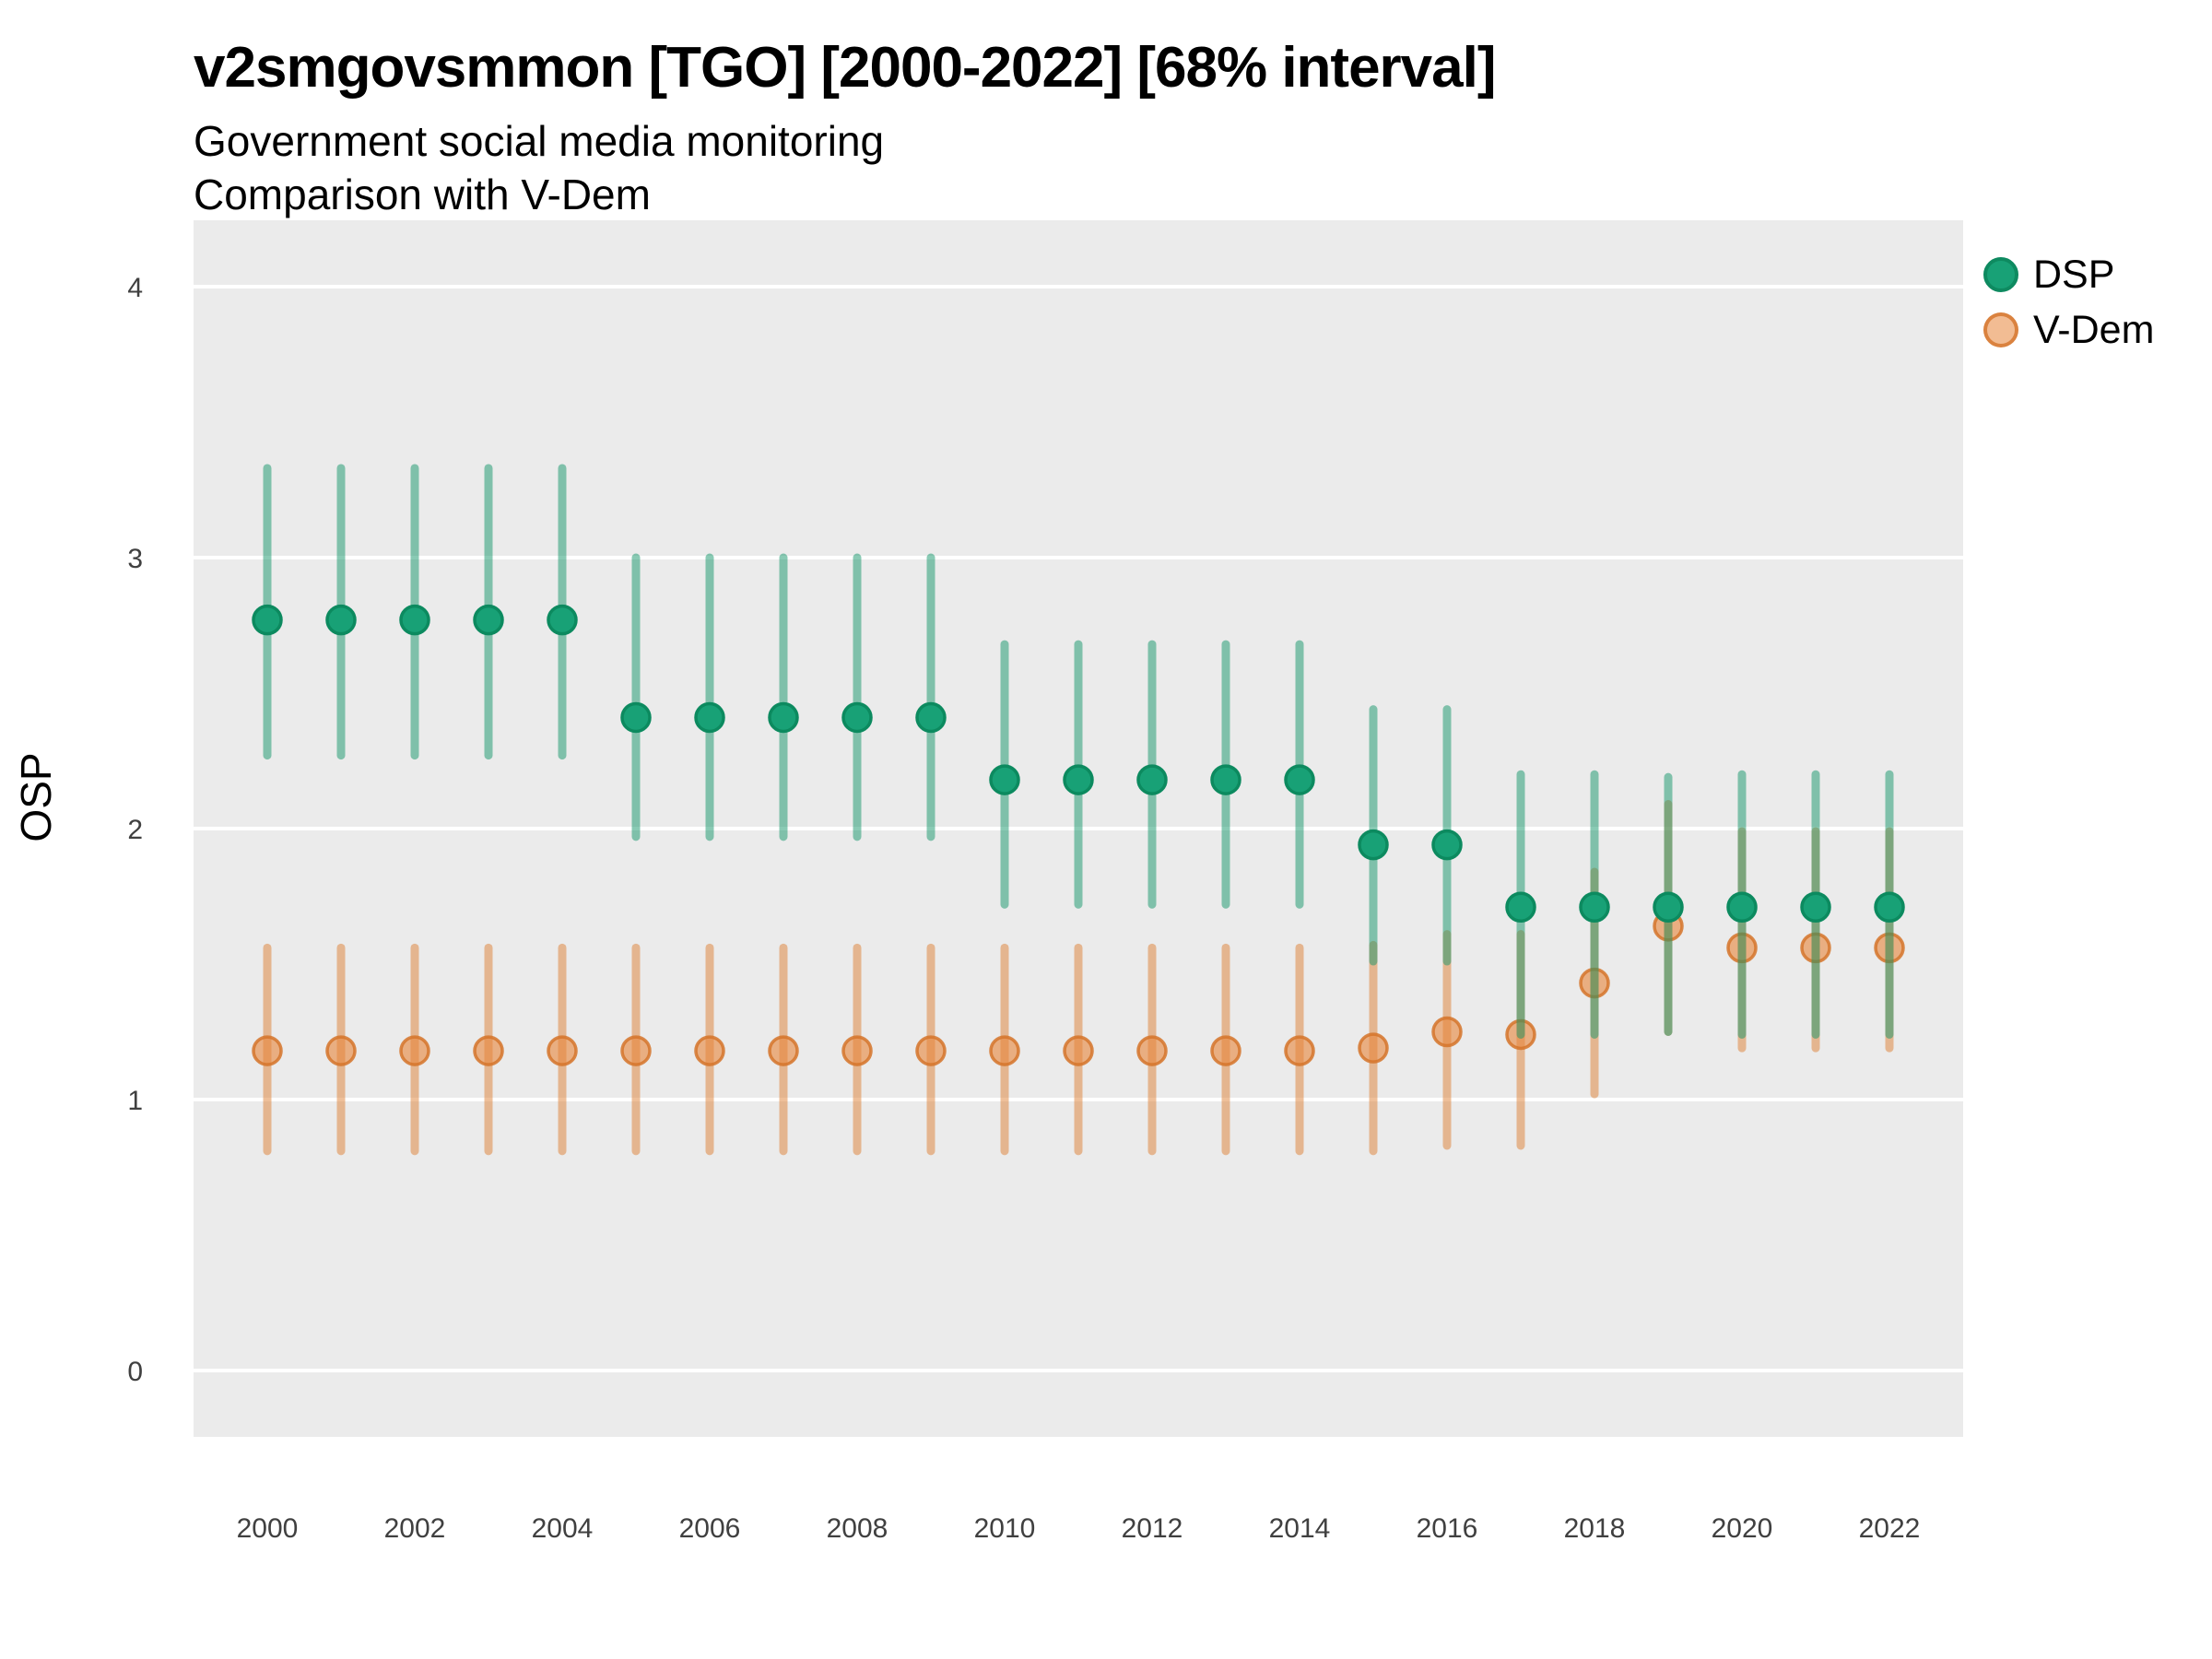 The height and width of the screenshot is (1659, 2212). I want to click on vdem-legend-dot-icon, so click(2000, 329).